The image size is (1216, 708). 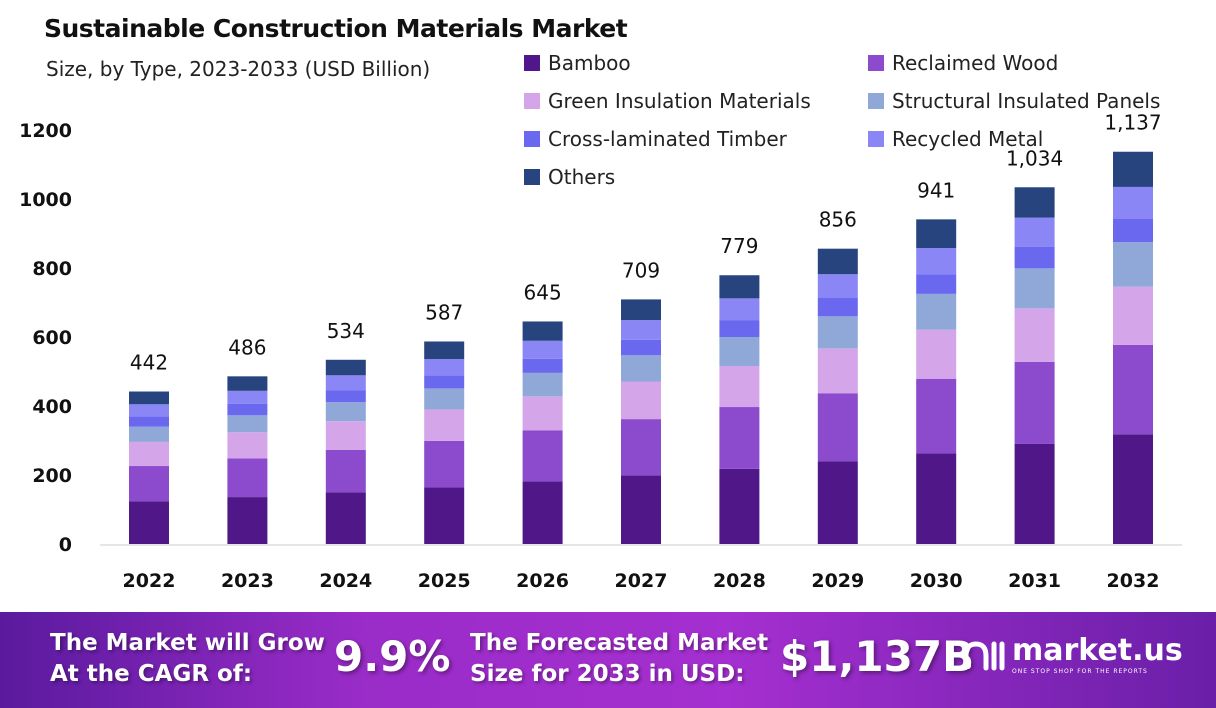 What do you see at coordinates (52, 407) in the screenshot?
I see `y-tick-label: 400` at bounding box center [52, 407].